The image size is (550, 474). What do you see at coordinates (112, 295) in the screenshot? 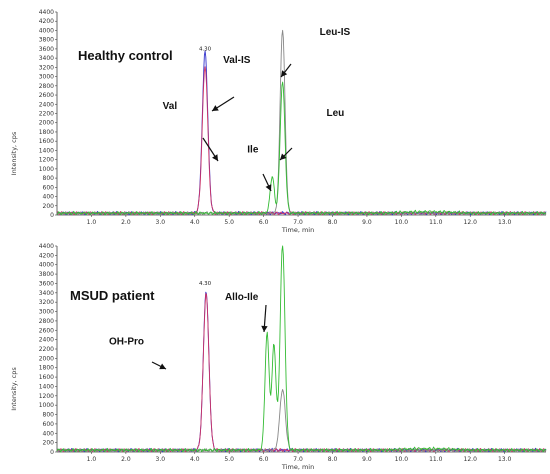
I see `panel-title: MSUD patient` at bounding box center [112, 295].